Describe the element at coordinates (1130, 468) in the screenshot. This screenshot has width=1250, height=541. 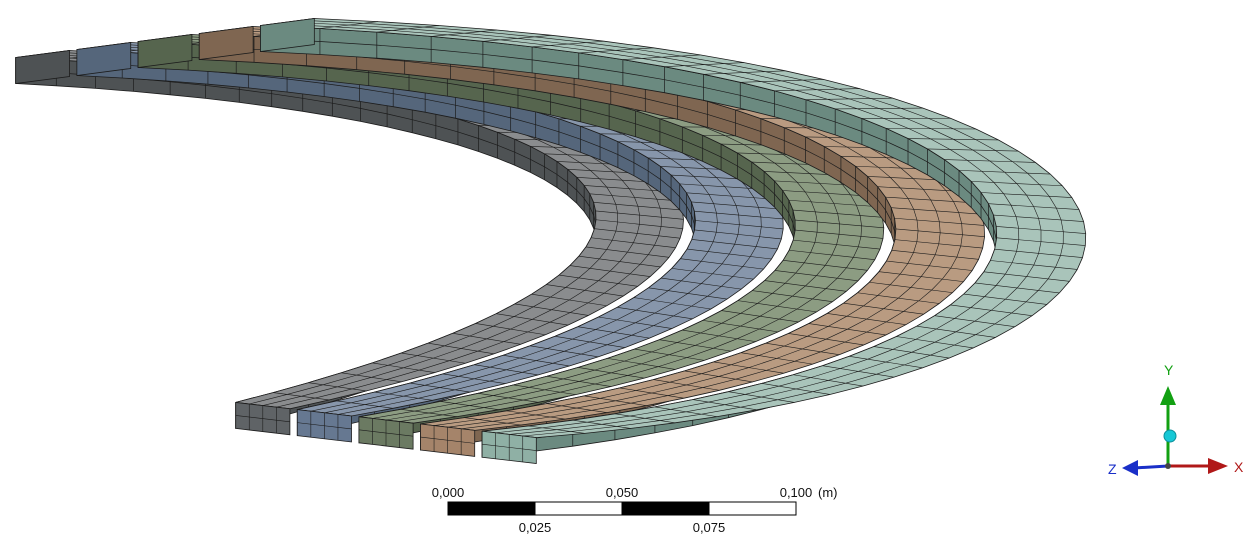
I see `z-axis-arrowhead` at that location.